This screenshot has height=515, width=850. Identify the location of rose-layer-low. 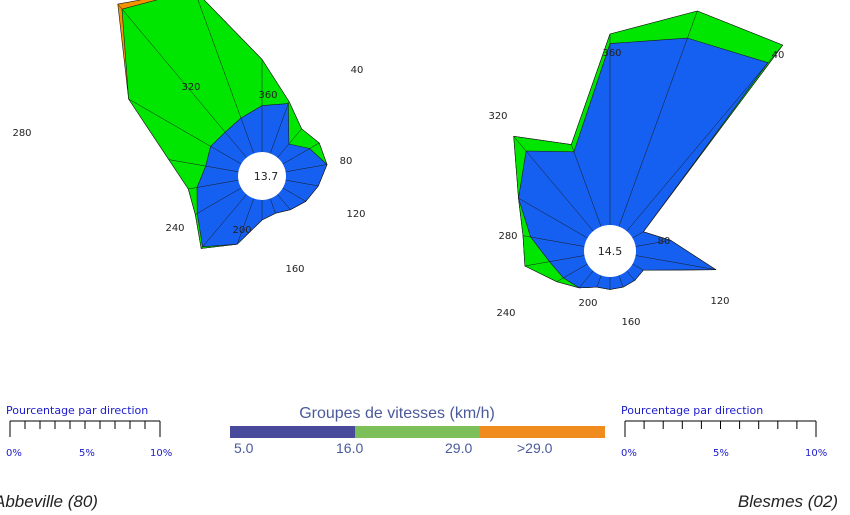
(643, 163).